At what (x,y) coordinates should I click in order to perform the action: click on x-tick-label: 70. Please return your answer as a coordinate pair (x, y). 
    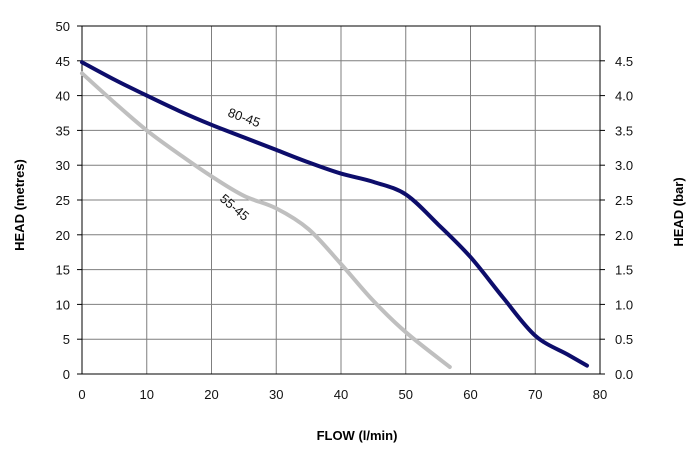
    Looking at the image, I should click on (535, 394).